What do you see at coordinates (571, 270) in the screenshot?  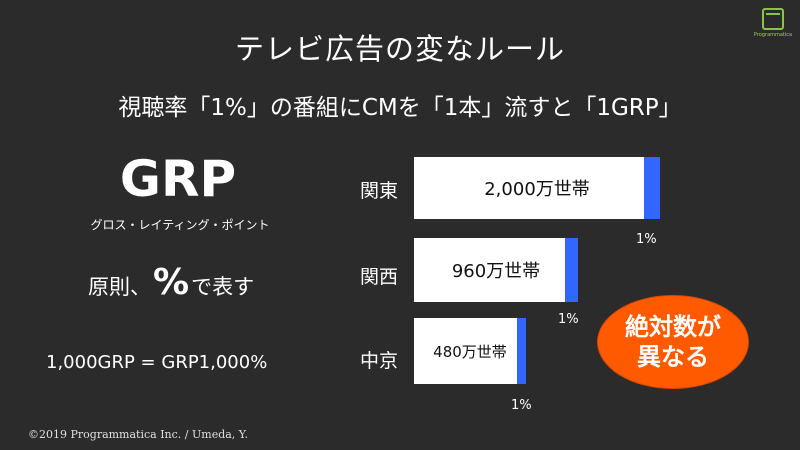 I see `bar-rating-cap-kansai` at bounding box center [571, 270].